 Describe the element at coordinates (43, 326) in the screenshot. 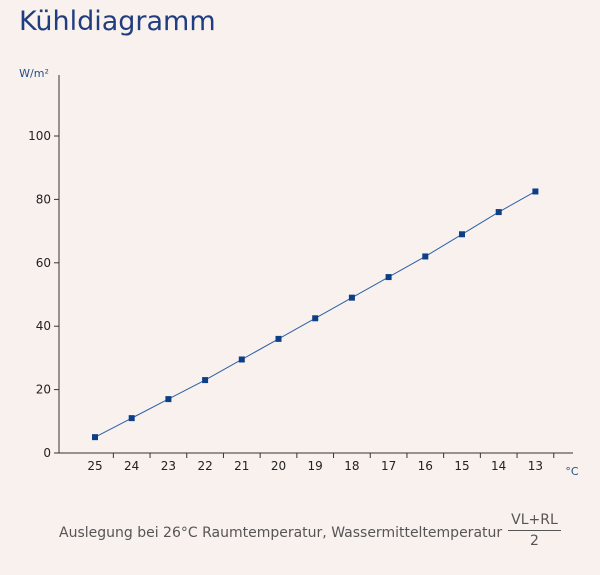

I see `y-tick-label: 40` at that location.